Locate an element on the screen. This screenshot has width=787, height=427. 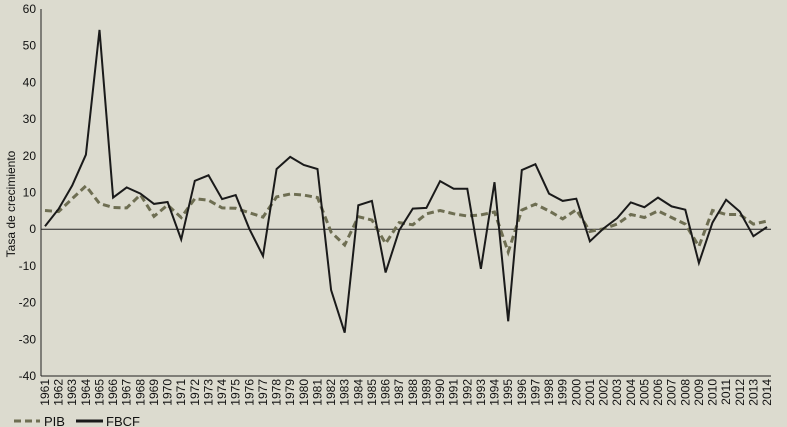
x-tick-label: 1972 is located at coordinates (195, 392).